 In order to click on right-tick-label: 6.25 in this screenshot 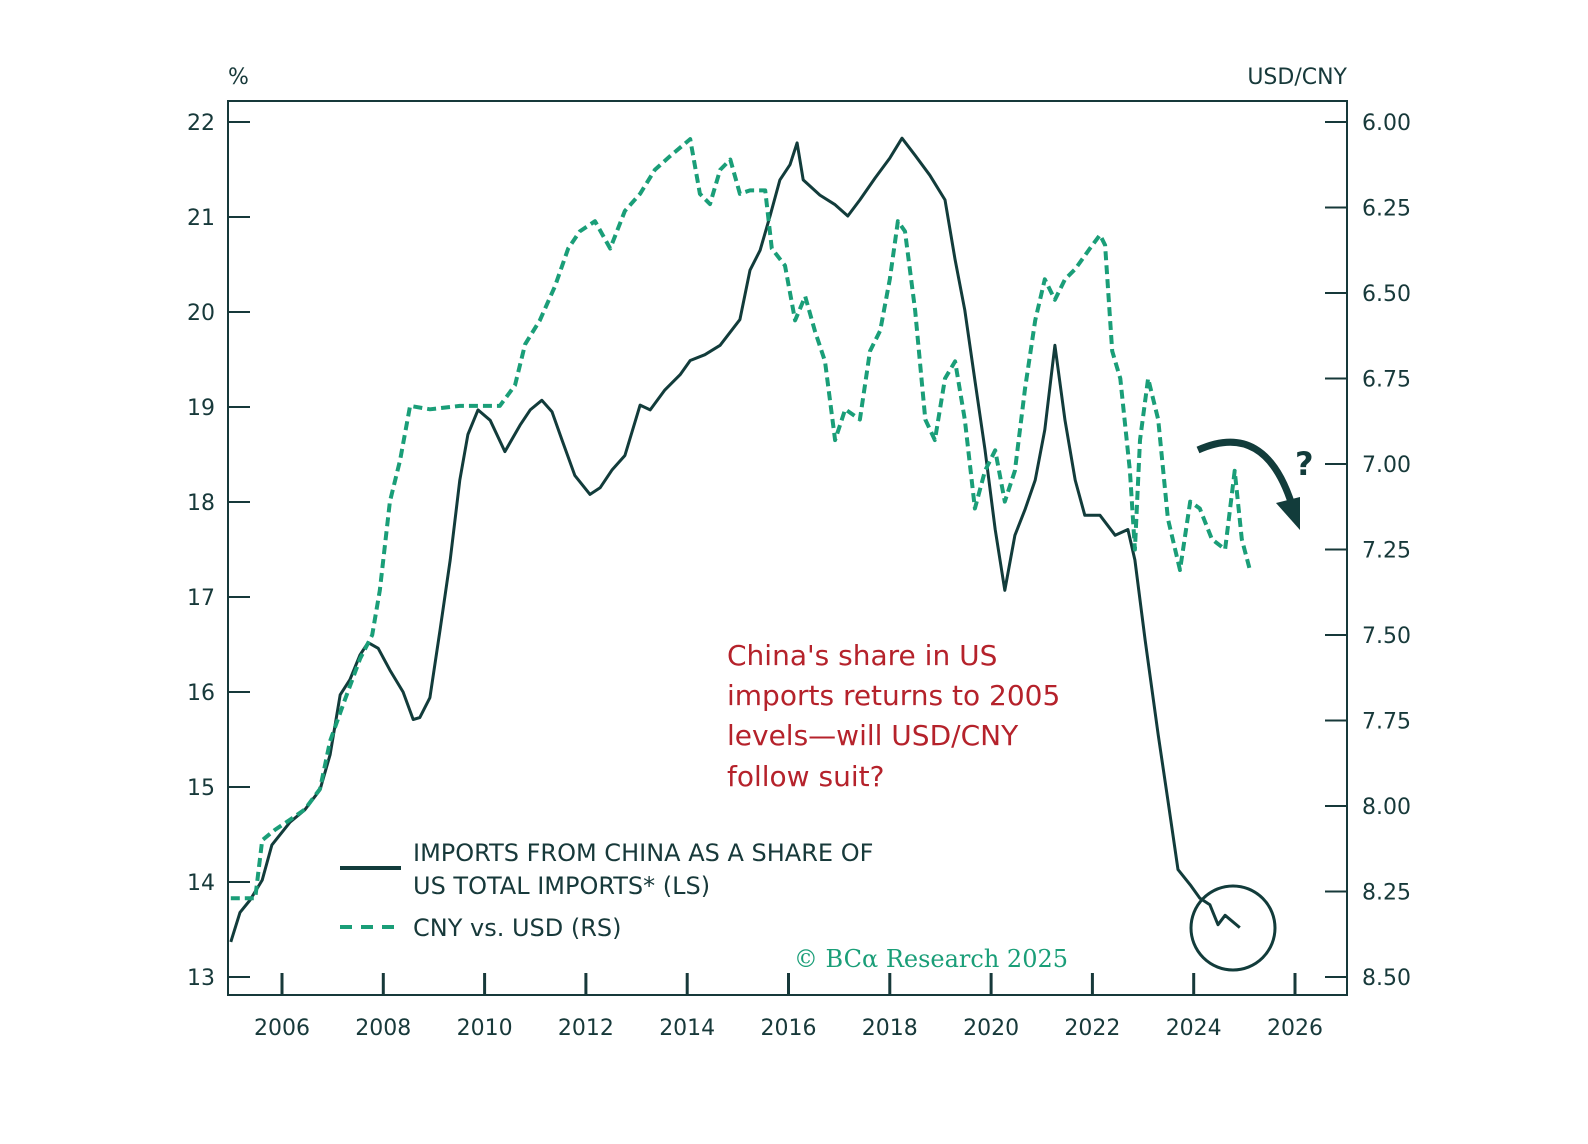, I will do `click(1386, 209)`.